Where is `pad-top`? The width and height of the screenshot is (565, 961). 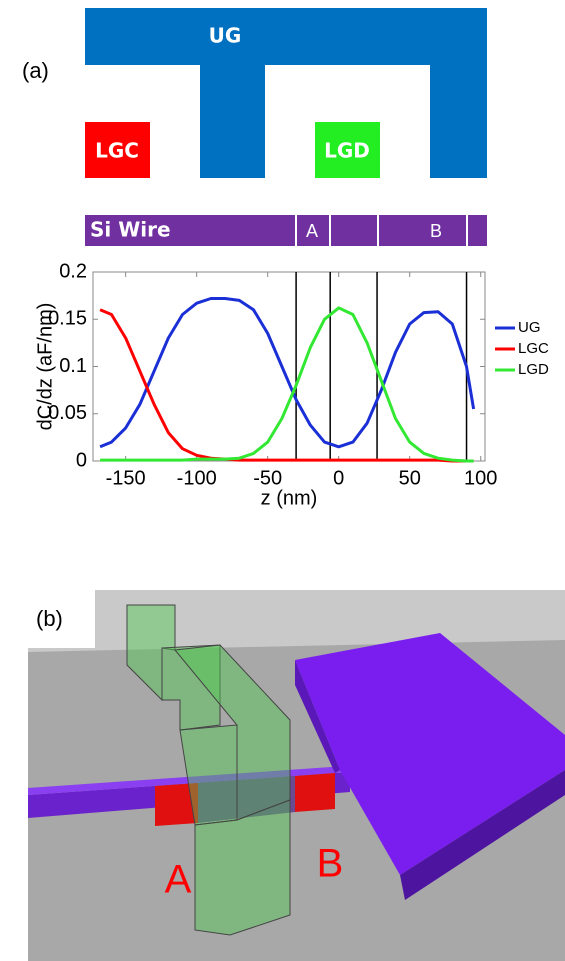 pad-top is located at coordinates (430, 754).